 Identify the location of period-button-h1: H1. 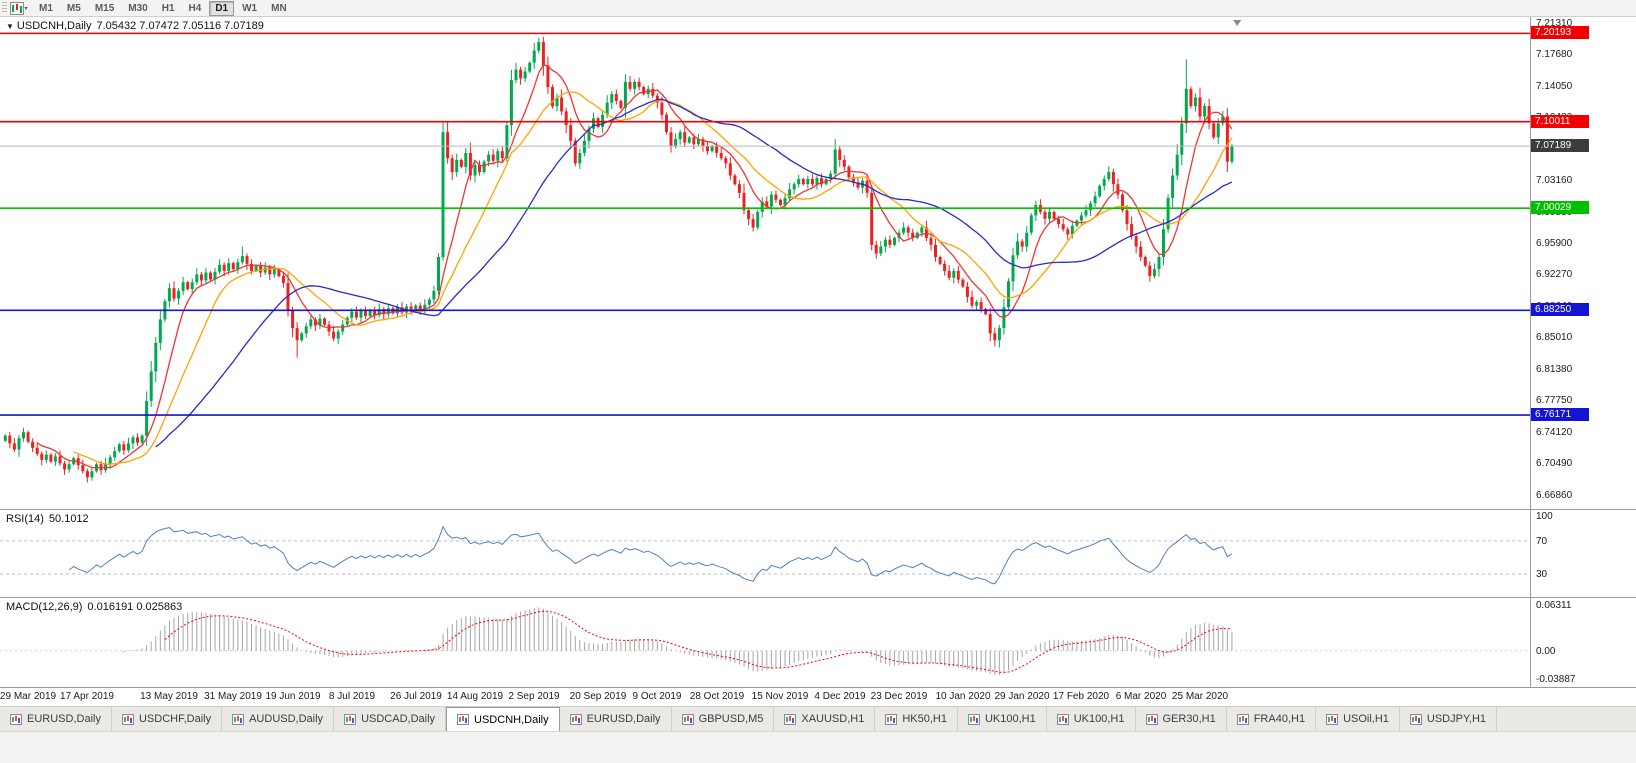
(168, 8).